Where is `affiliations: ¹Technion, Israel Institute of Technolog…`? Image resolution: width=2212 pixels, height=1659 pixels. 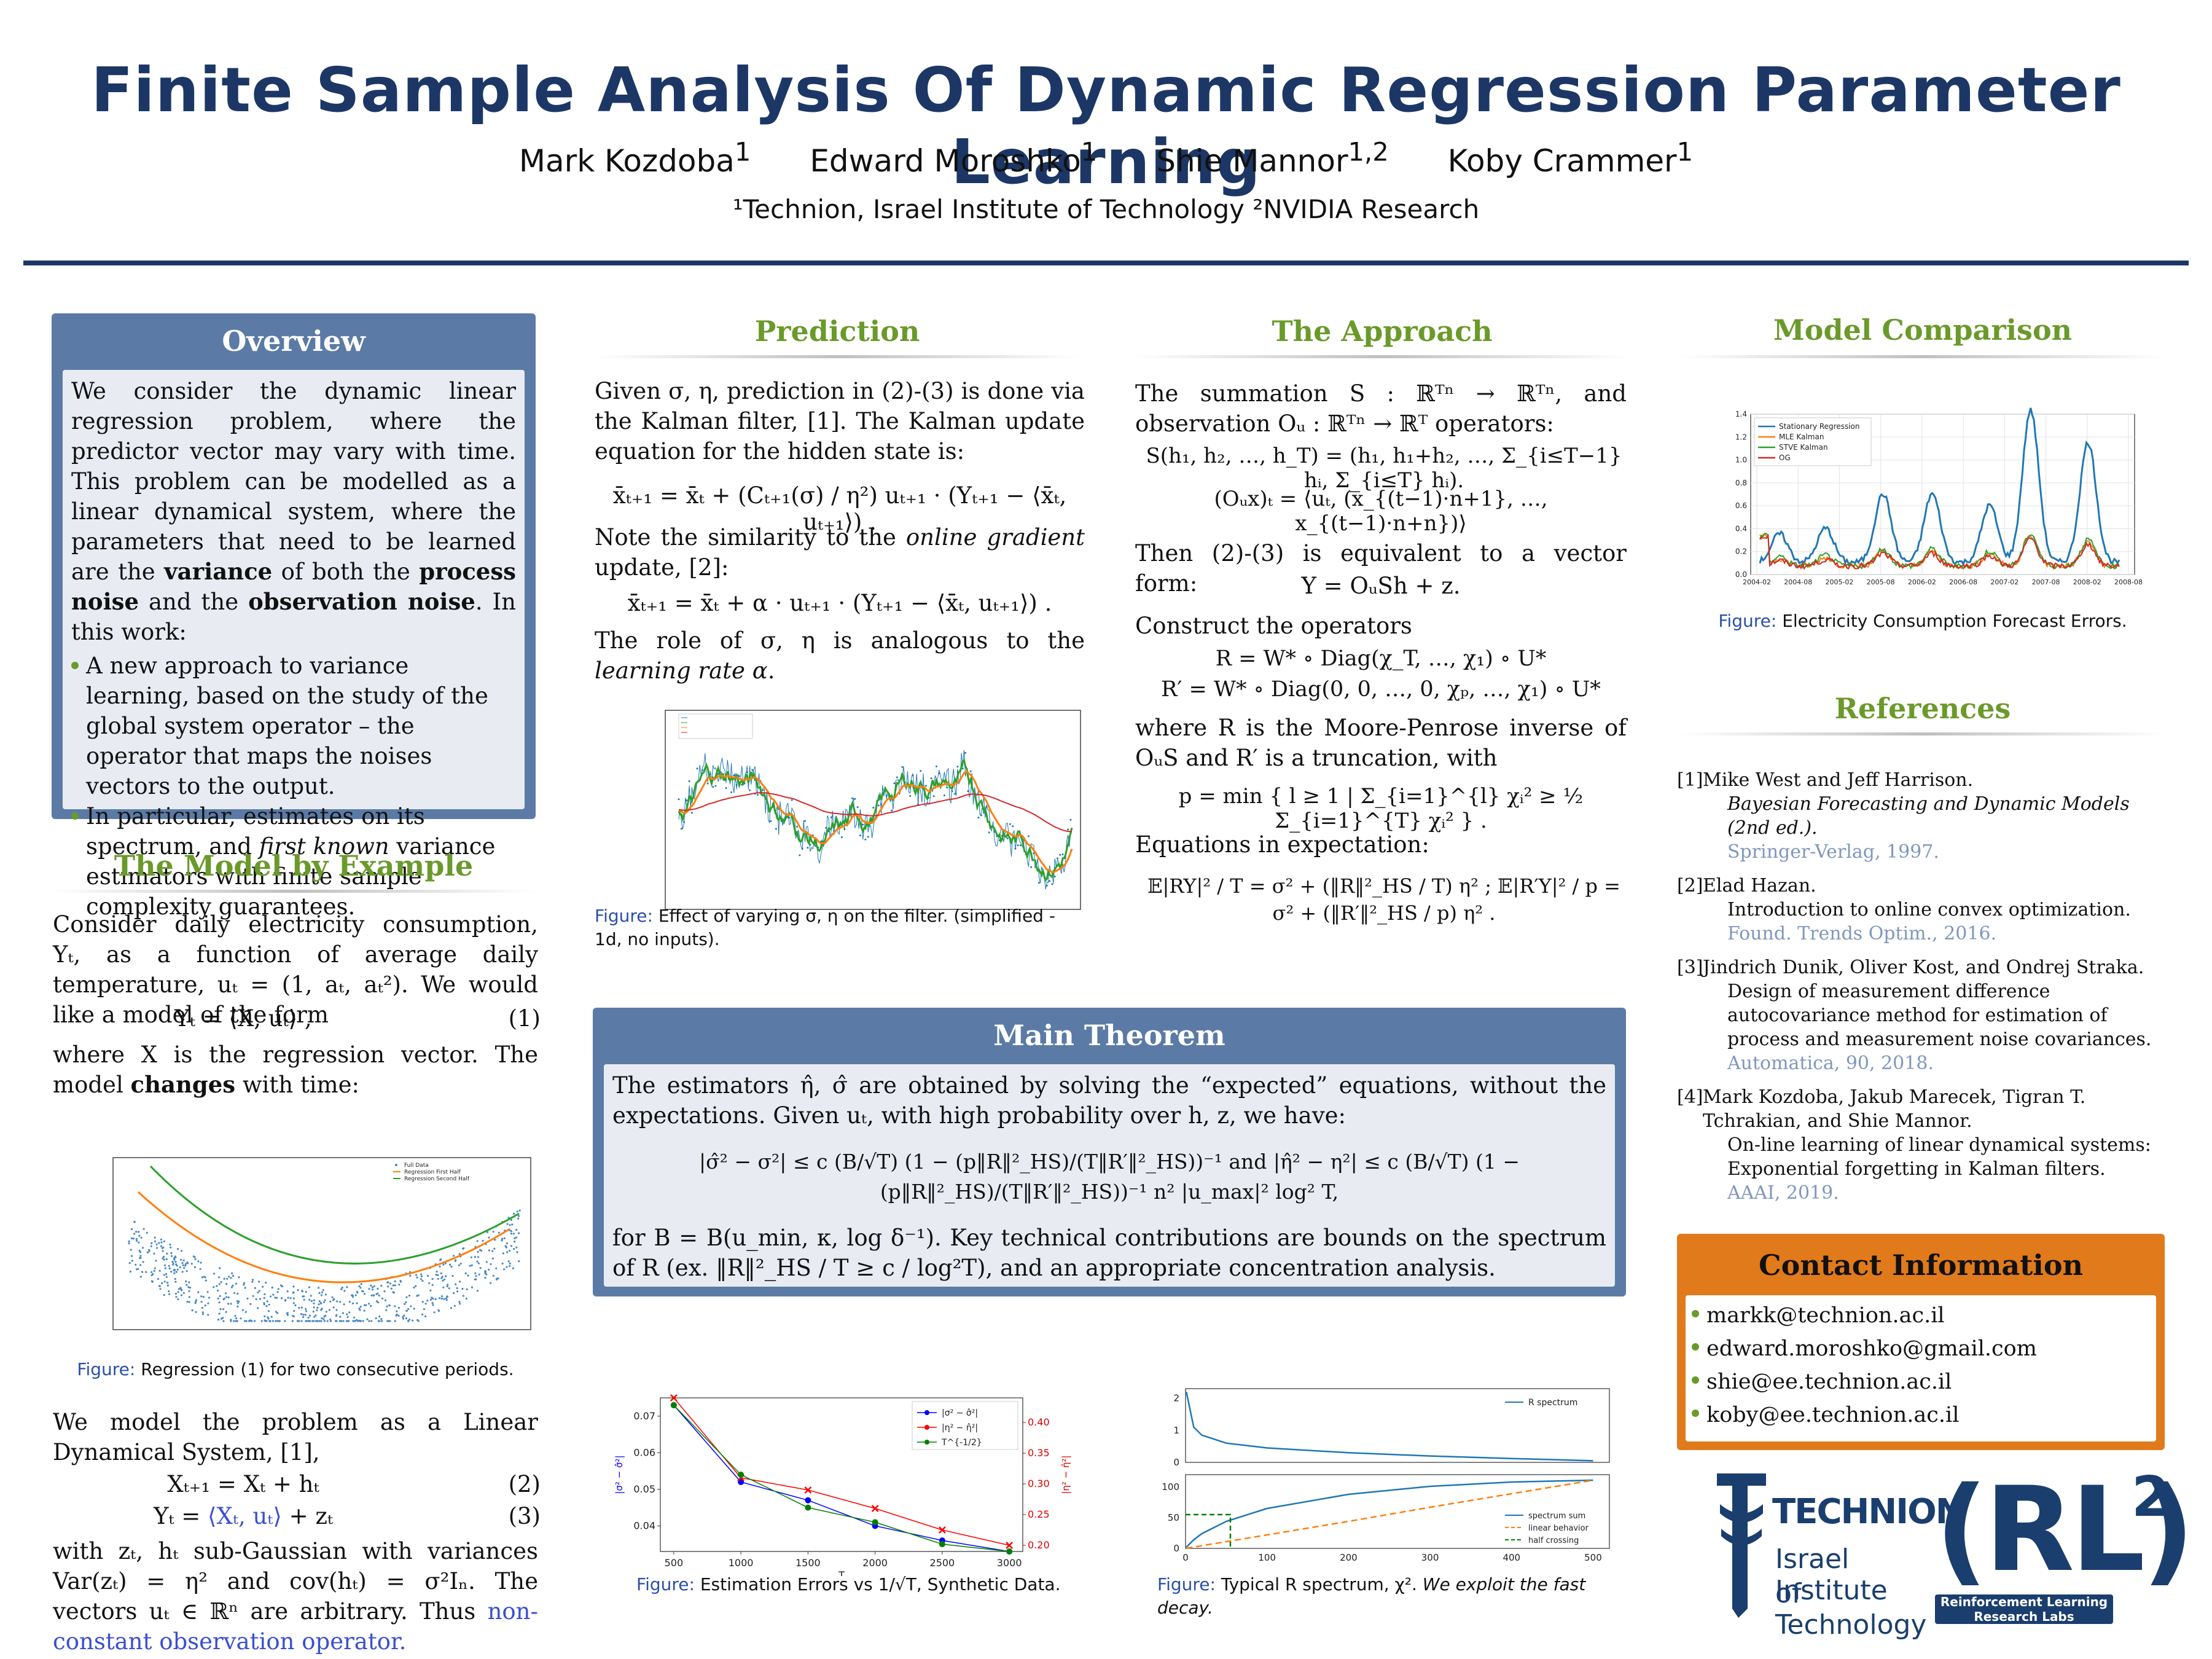
affiliations: ¹Technion, Israel Institute of Technolog… is located at coordinates (1106, 209).